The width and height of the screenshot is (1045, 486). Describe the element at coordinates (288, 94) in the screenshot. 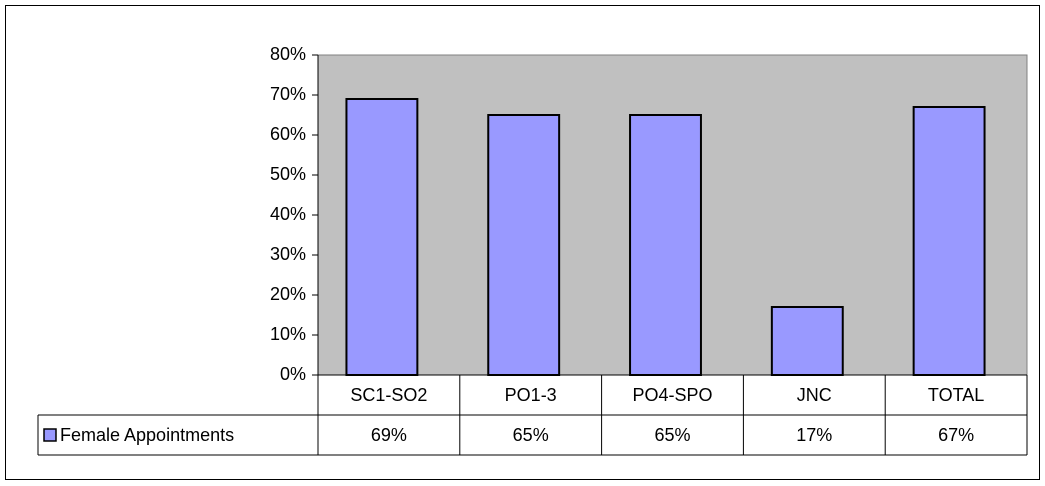

I see `y-tick-label: 70%` at that location.